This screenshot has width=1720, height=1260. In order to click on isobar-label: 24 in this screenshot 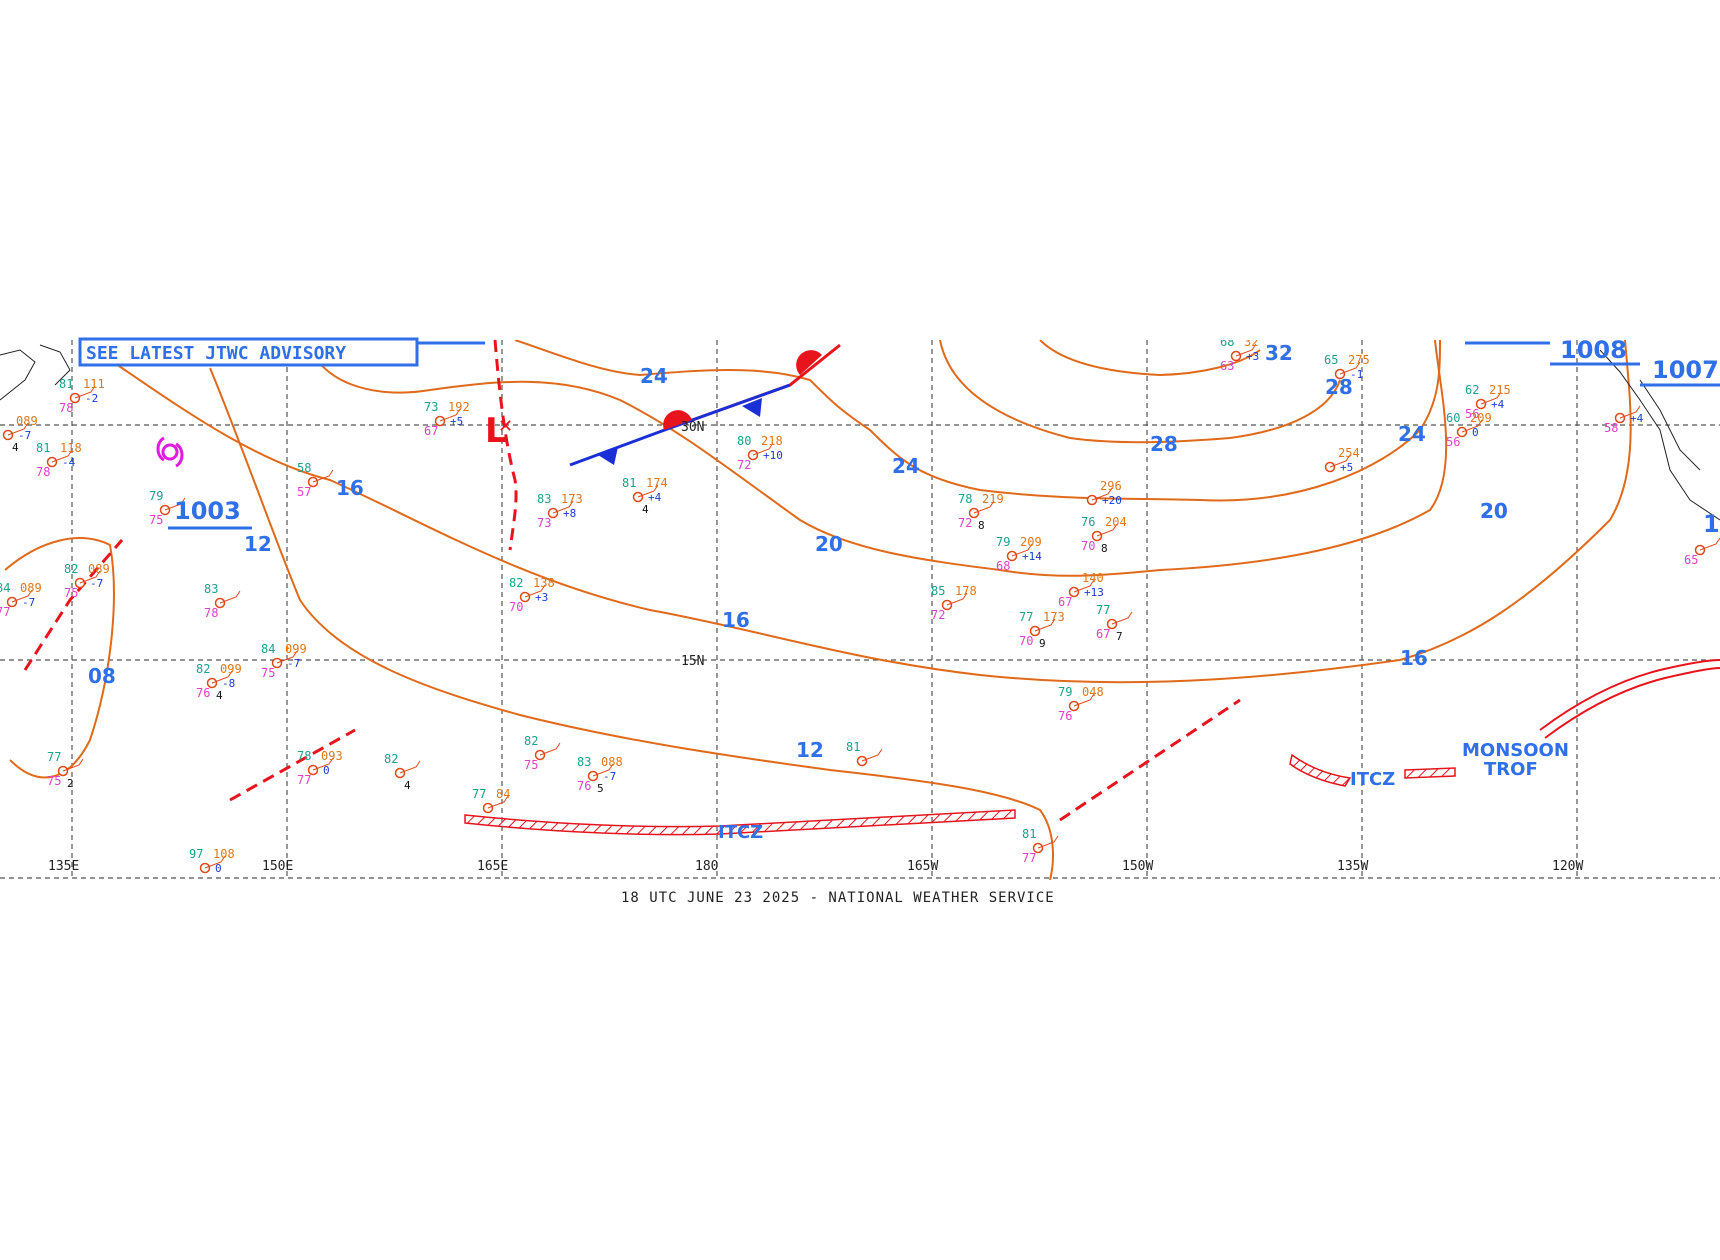, I will do `click(906, 466)`.